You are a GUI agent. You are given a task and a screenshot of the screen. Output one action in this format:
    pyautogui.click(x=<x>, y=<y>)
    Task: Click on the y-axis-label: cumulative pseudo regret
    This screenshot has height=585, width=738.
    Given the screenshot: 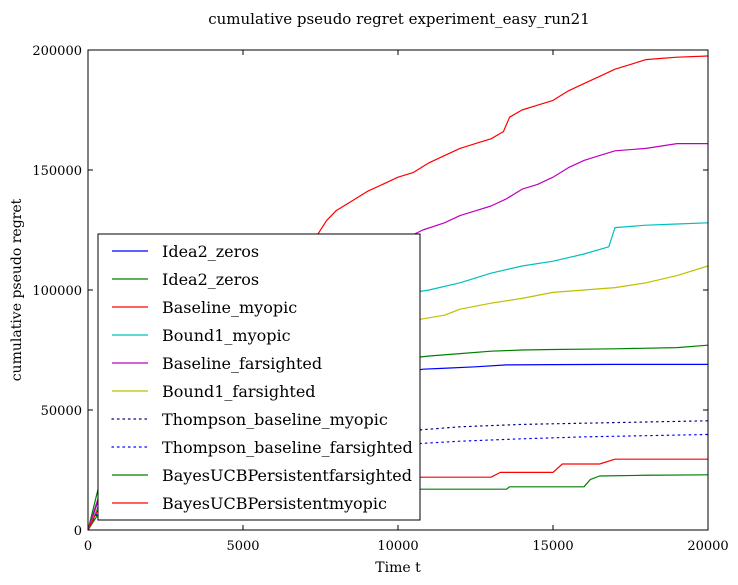 What is the action you would take?
    pyautogui.click(x=17, y=289)
    